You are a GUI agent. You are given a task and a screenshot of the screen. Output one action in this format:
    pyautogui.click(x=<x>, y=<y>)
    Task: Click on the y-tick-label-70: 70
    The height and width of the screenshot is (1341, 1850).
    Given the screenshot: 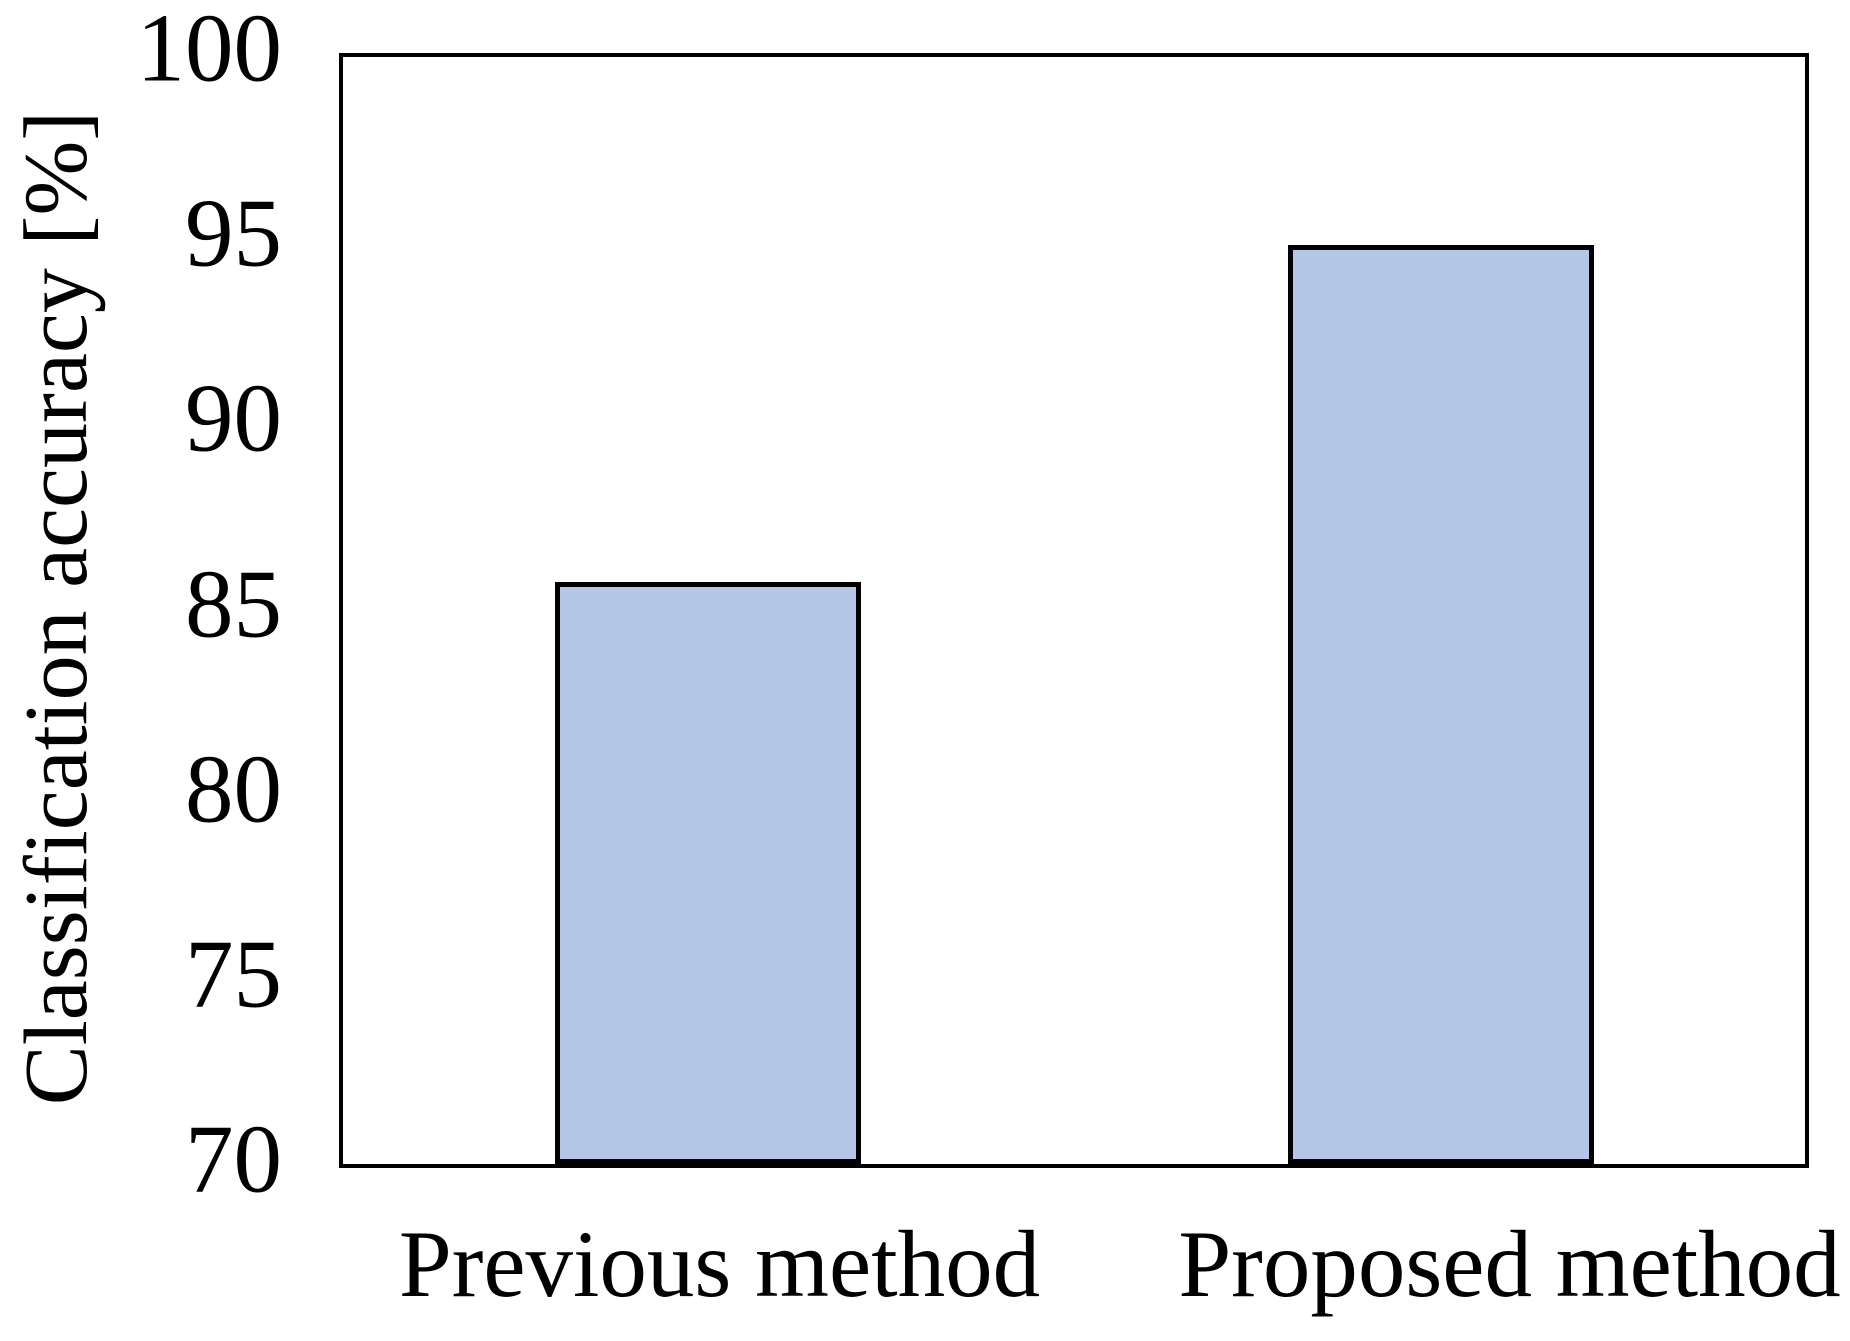 What is the action you would take?
    pyautogui.click(x=233, y=1159)
    